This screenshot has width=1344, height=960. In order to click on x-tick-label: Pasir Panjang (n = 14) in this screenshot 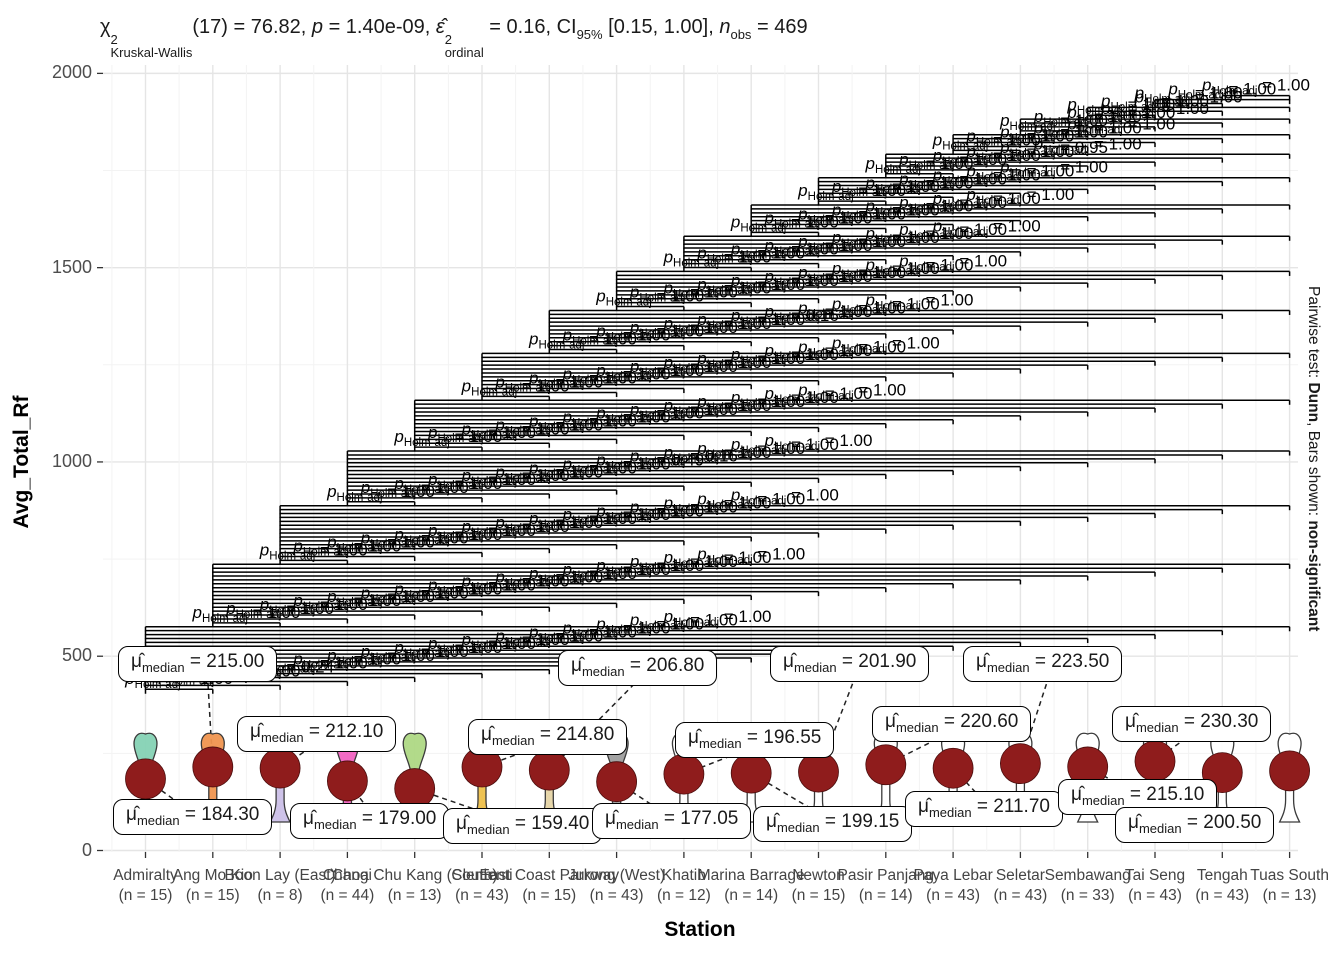, I will do `click(886, 886)`.